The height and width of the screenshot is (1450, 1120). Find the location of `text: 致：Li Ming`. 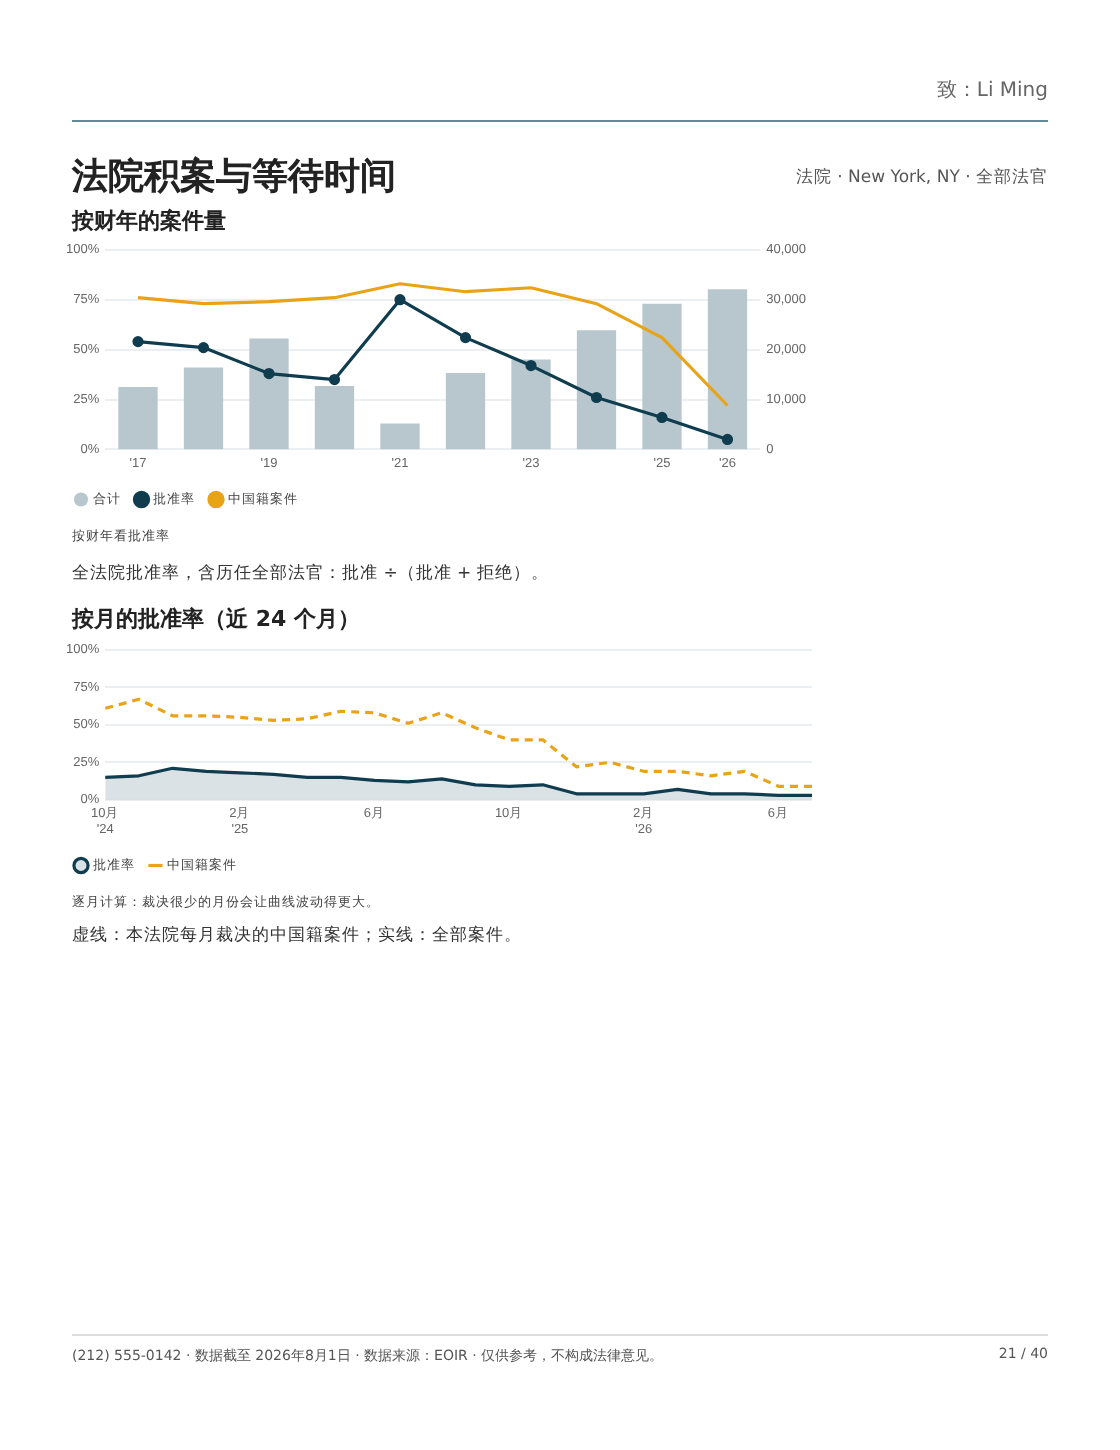

text: 致：Li Ming is located at coordinates (992, 91).